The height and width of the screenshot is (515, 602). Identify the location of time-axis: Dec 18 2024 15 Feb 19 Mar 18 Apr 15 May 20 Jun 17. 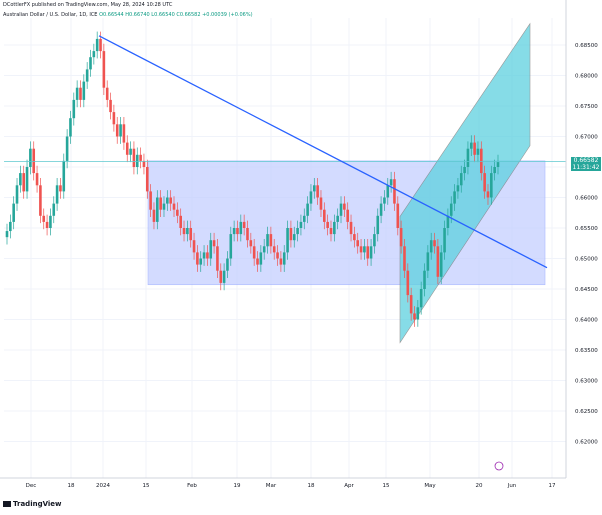
(283, 483).